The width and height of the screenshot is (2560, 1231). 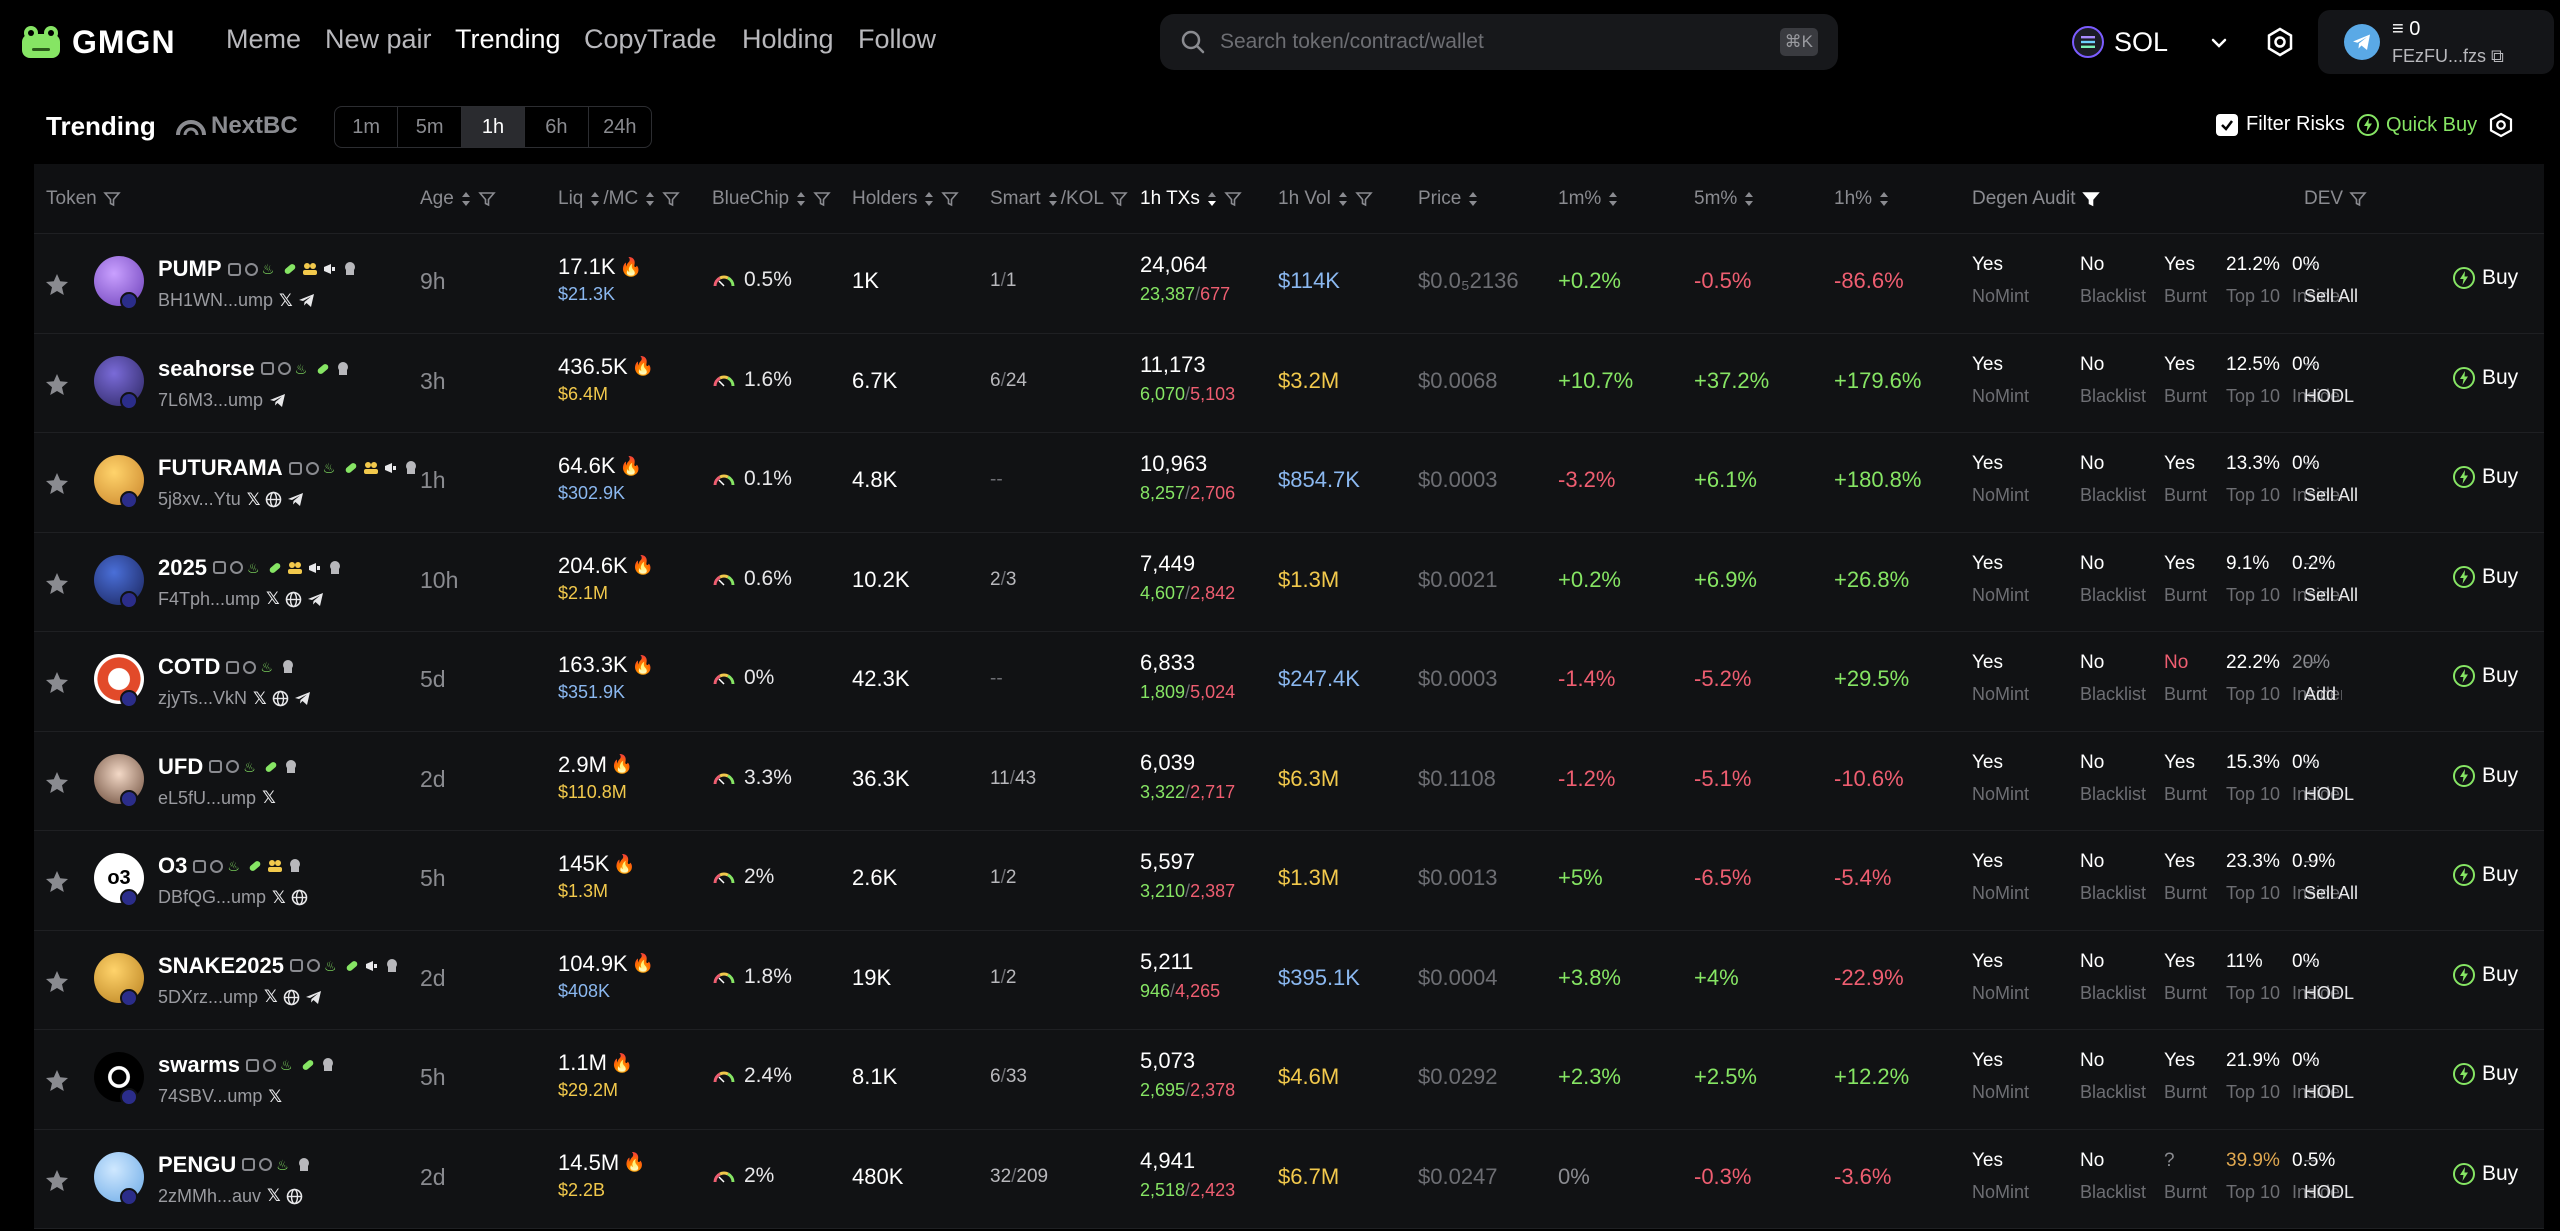 What do you see at coordinates (236, 300) in the screenshot?
I see `token-address: BH1WN...ump 𝕏` at bounding box center [236, 300].